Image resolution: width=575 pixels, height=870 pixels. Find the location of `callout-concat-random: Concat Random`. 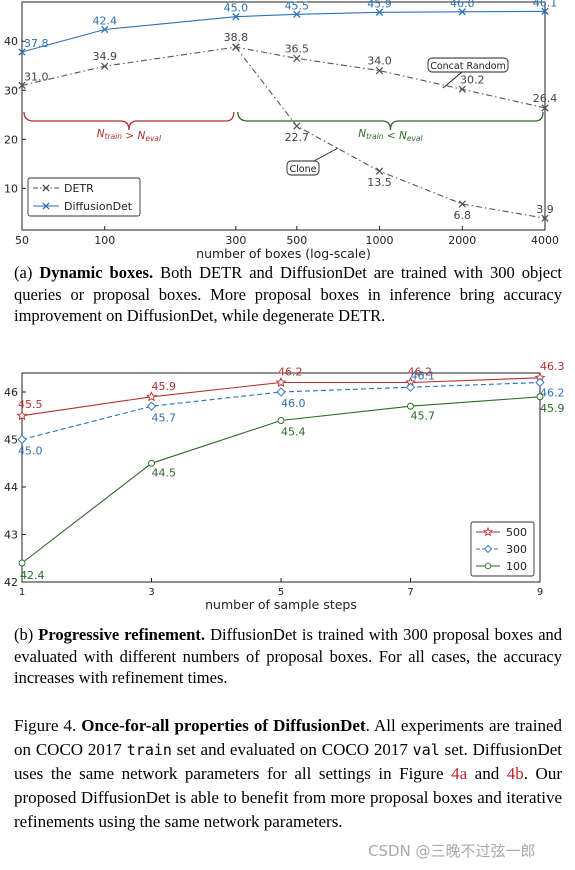

callout-concat-random: Concat Random is located at coordinates (468, 73).